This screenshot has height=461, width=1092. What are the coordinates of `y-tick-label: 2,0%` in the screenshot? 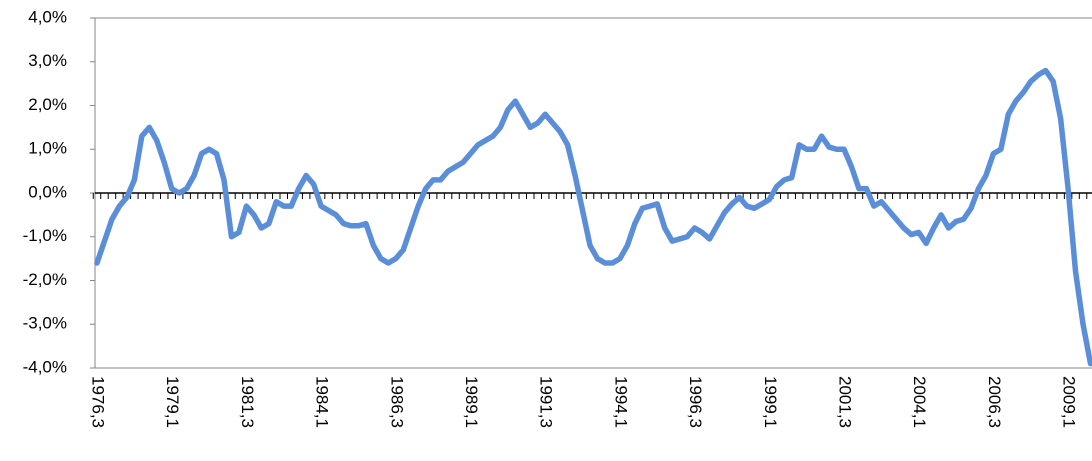 It's located at (47, 104).